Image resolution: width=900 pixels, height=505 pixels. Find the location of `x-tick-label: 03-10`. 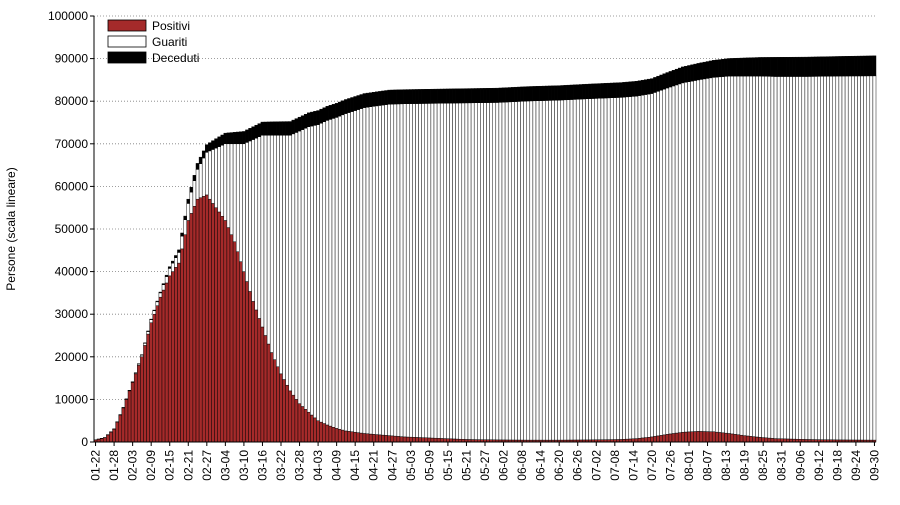

x-tick-label: 03-10 is located at coordinates (244, 465).